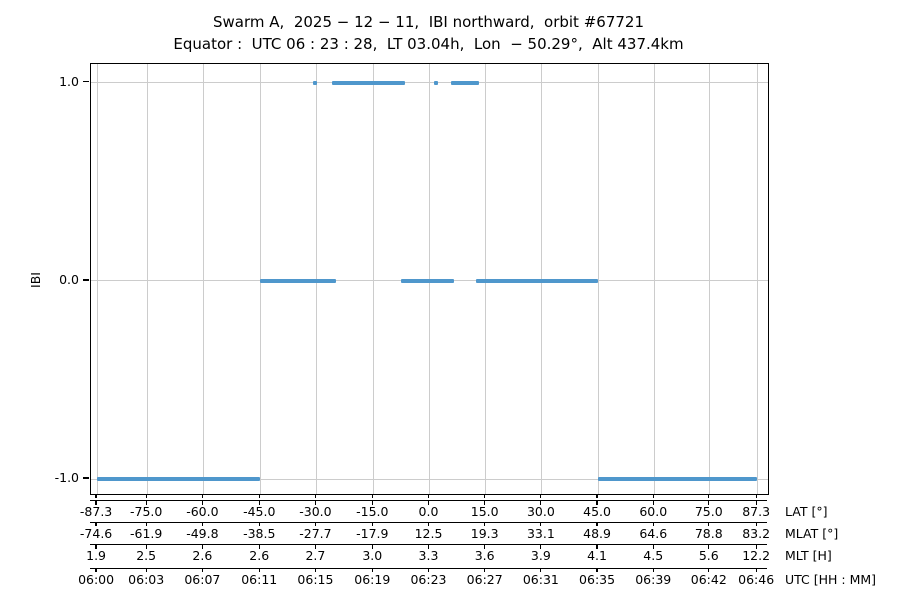  Describe the element at coordinates (708, 533) in the screenshot. I see `x-tick-label-mlat: 78.8` at that location.